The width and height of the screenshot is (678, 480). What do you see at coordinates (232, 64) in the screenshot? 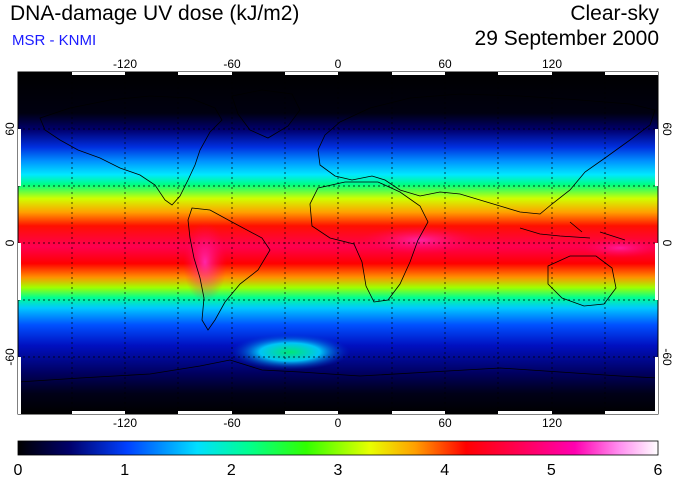
I see `lon-label-top: -60` at bounding box center [232, 64].